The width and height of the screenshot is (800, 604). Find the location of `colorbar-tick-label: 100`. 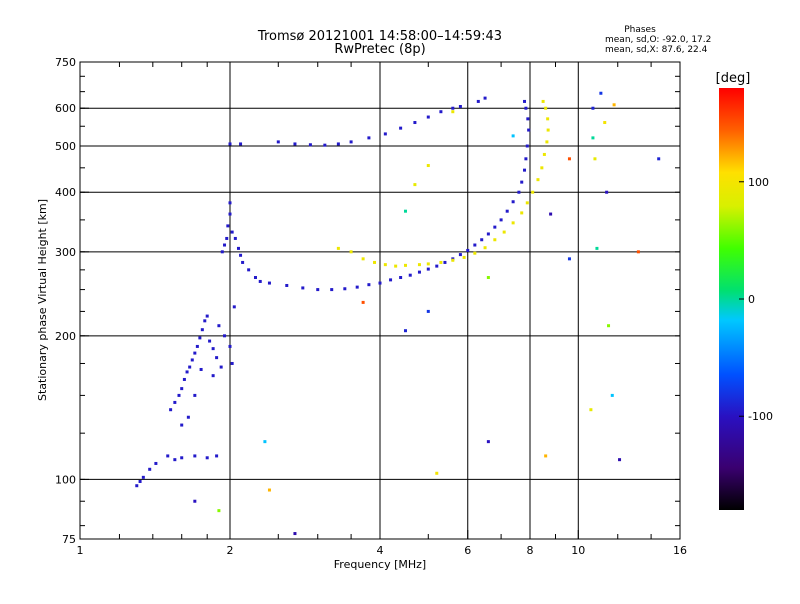

colorbar-tick-label: 100 is located at coordinates (758, 182).